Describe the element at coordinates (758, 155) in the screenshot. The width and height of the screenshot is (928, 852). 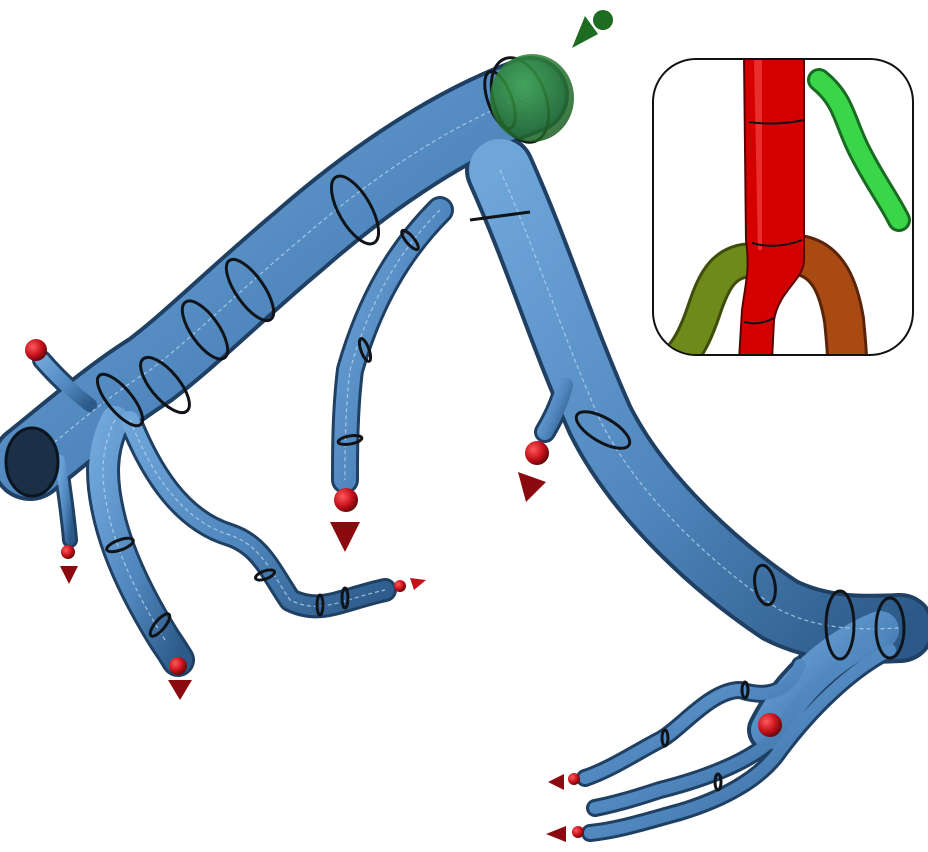
I see `inset-highlight` at that location.